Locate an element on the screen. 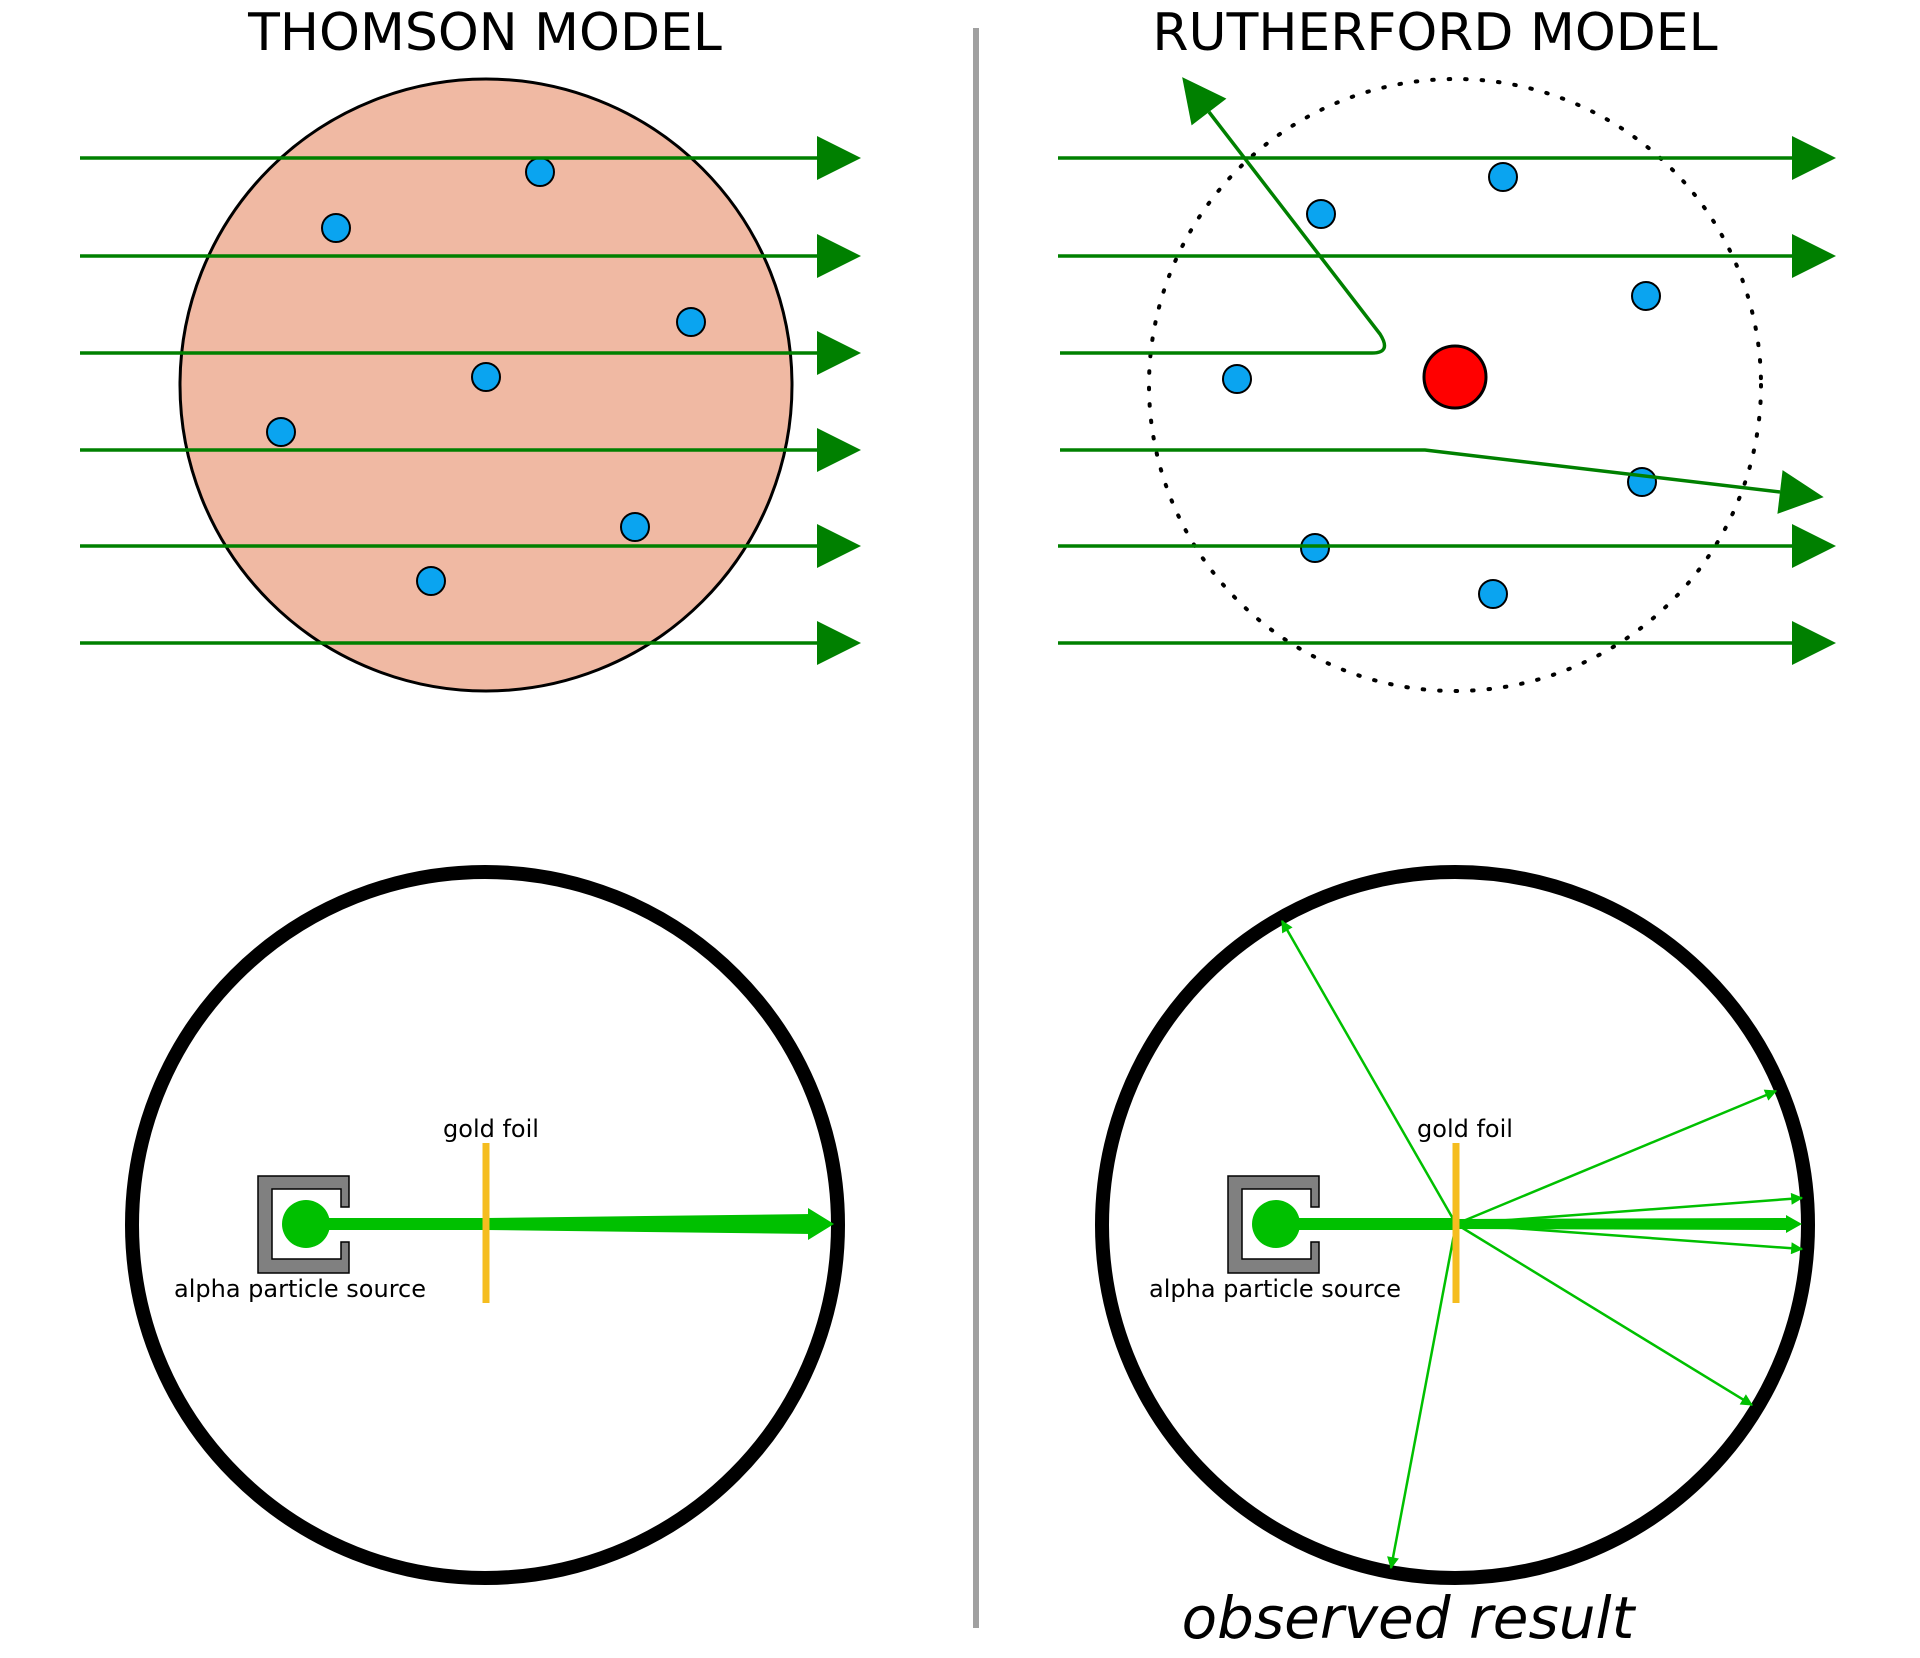 This screenshot has height=1658, width=1920. rutherford-electrons is located at coordinates (1441, 385).